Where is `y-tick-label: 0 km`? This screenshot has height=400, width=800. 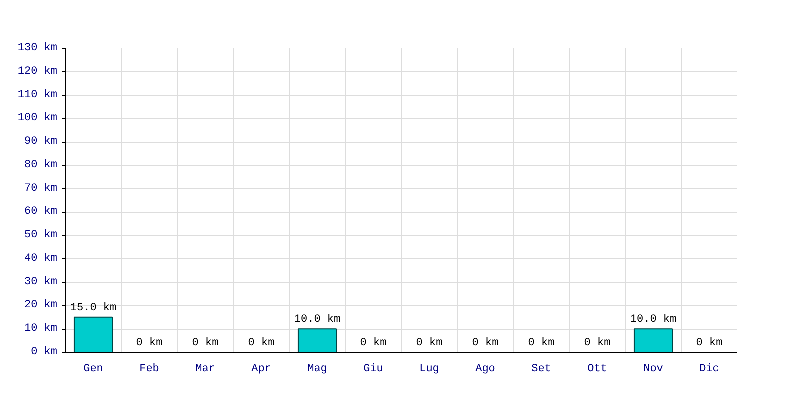 y-tick-label: 0 km is located at coordinates (44, 352).